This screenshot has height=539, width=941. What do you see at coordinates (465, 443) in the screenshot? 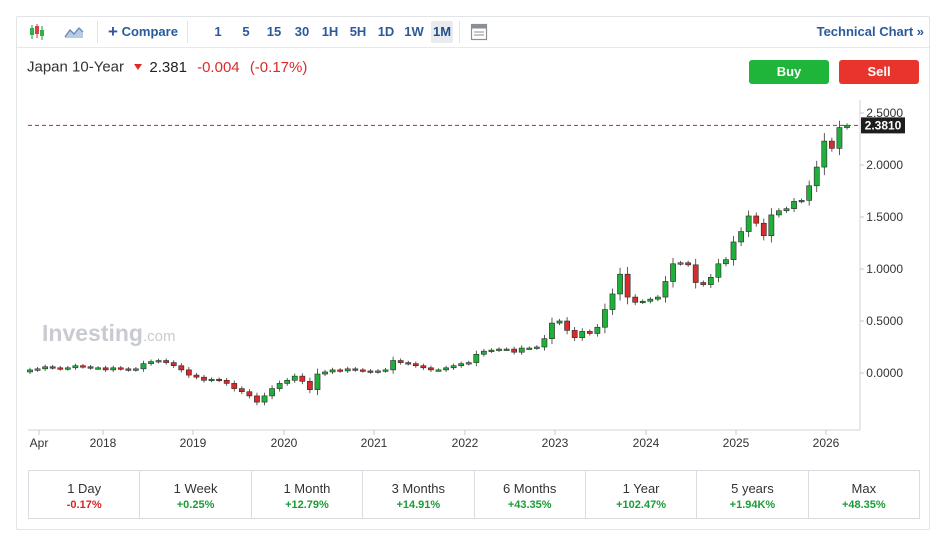
I see `x-tick-label: 2022` at bounding box center [465, 443].